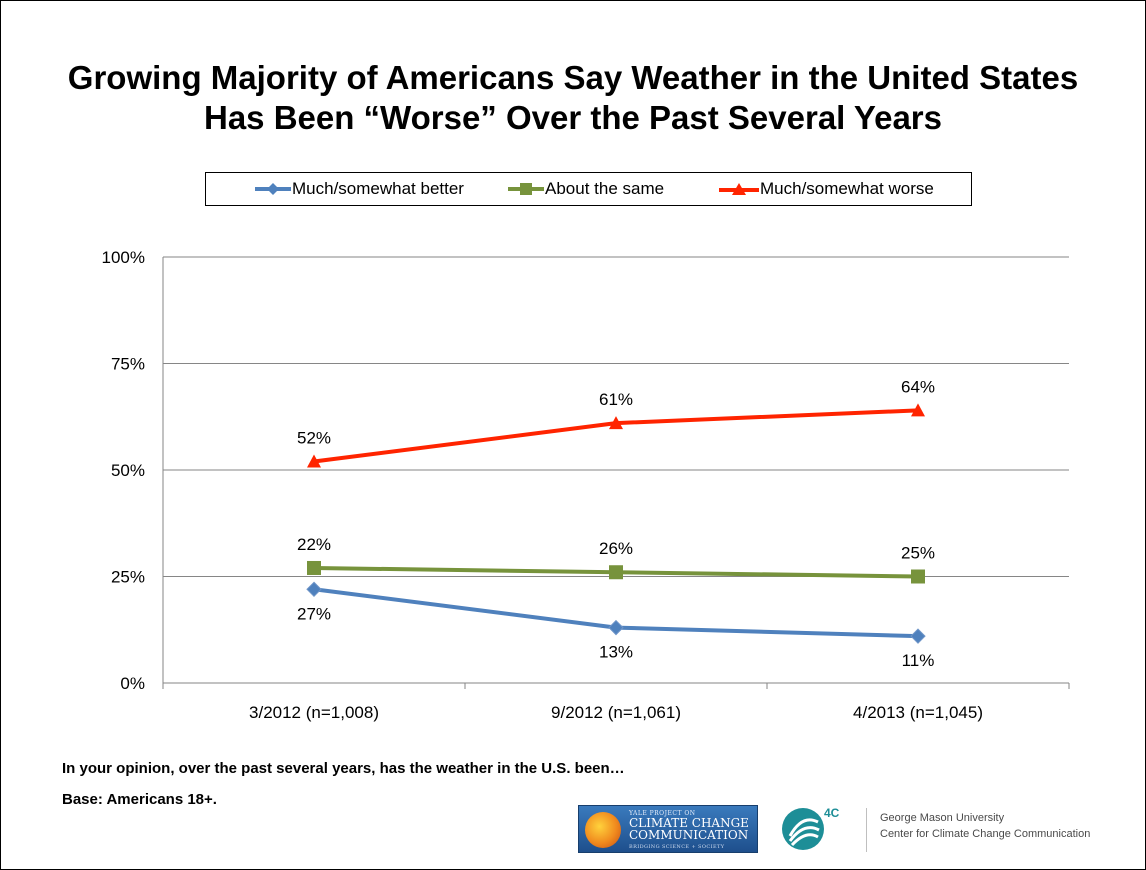 The width and height of the screenshot is (1146, 870). What do you see at coordinates (616, 548) in the screenshot?
I see `data-label: 26%` at bounding box center [616, 548].